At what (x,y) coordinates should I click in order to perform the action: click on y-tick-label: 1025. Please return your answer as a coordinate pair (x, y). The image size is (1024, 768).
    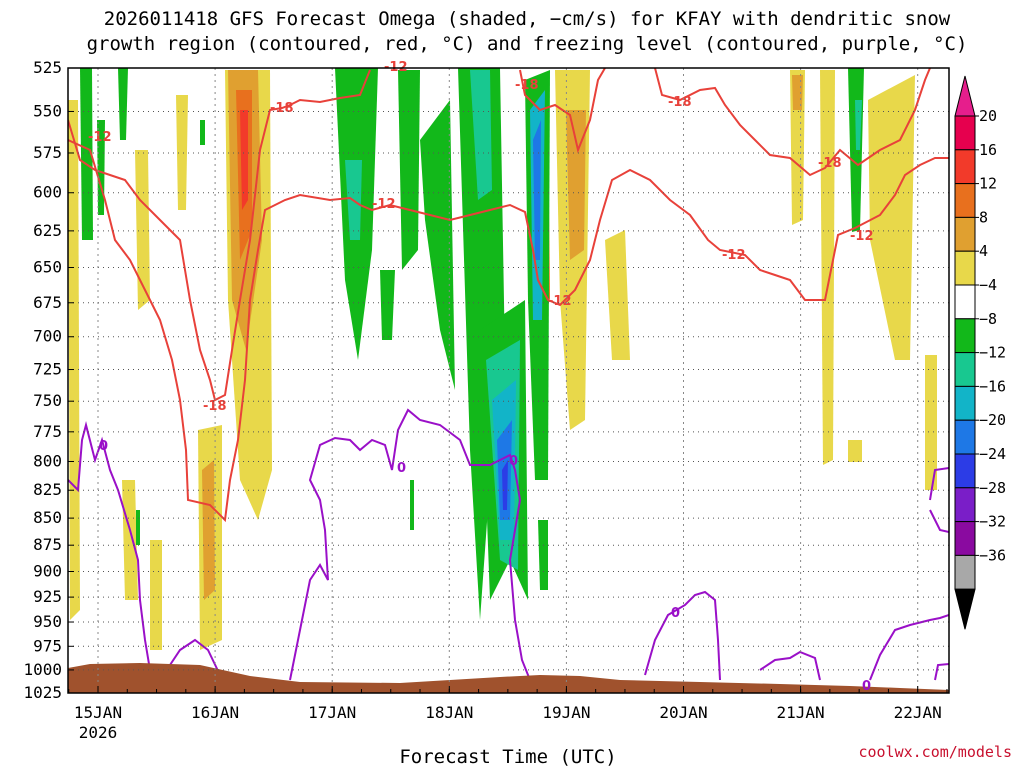
    Looking at the image, I should click on (42, 692).